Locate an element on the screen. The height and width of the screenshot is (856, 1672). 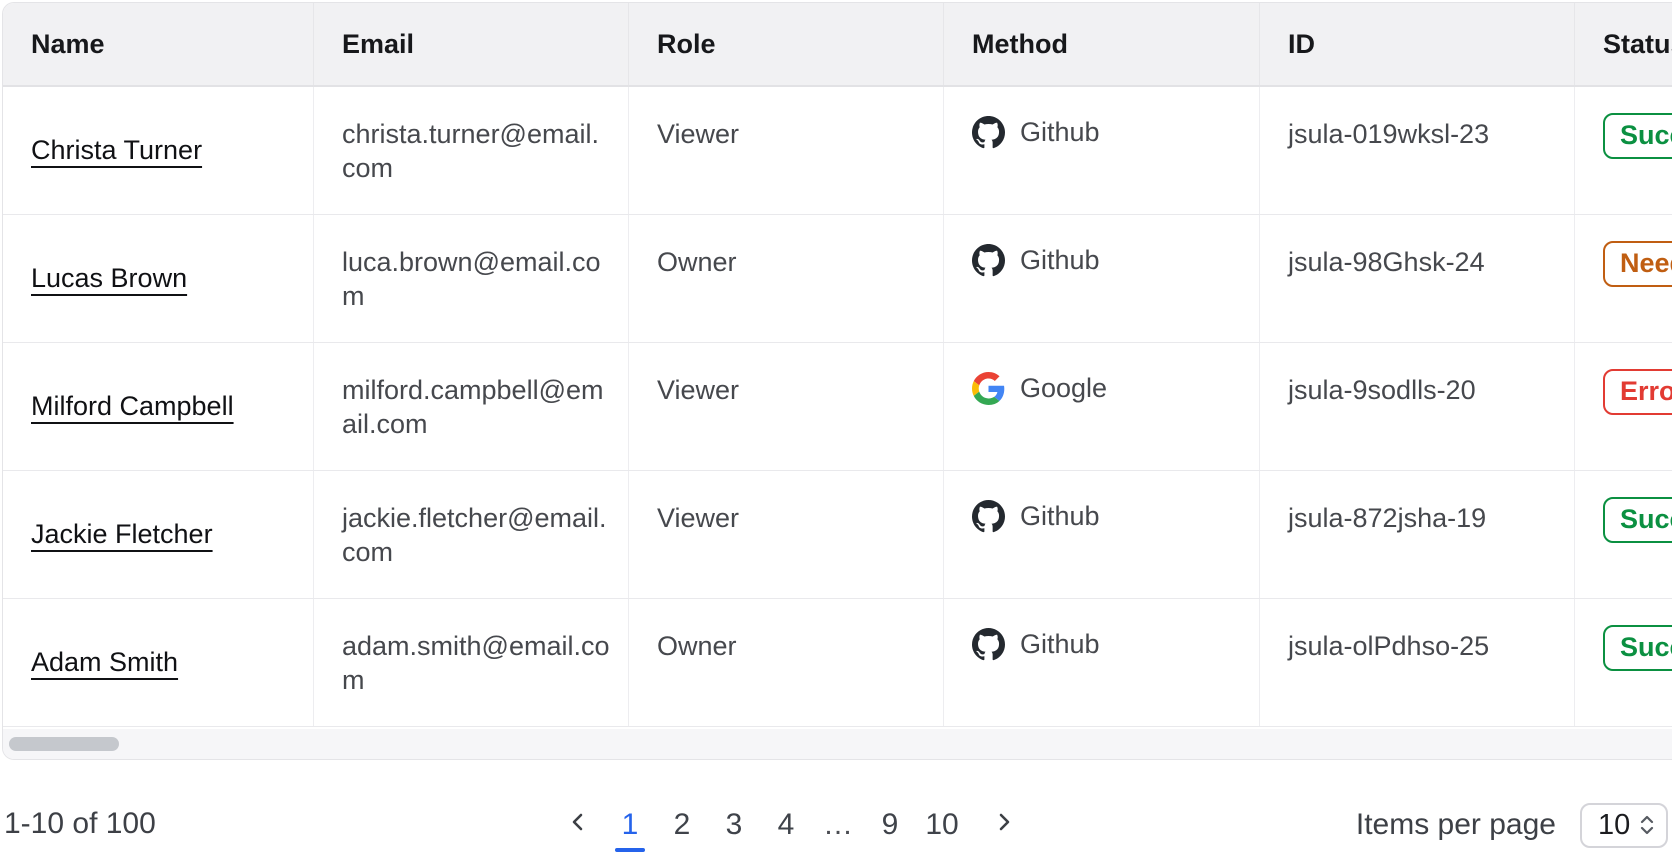
table-header-row: Name EmailRoleMethodIDStatus is located at coordinates (837, 45).